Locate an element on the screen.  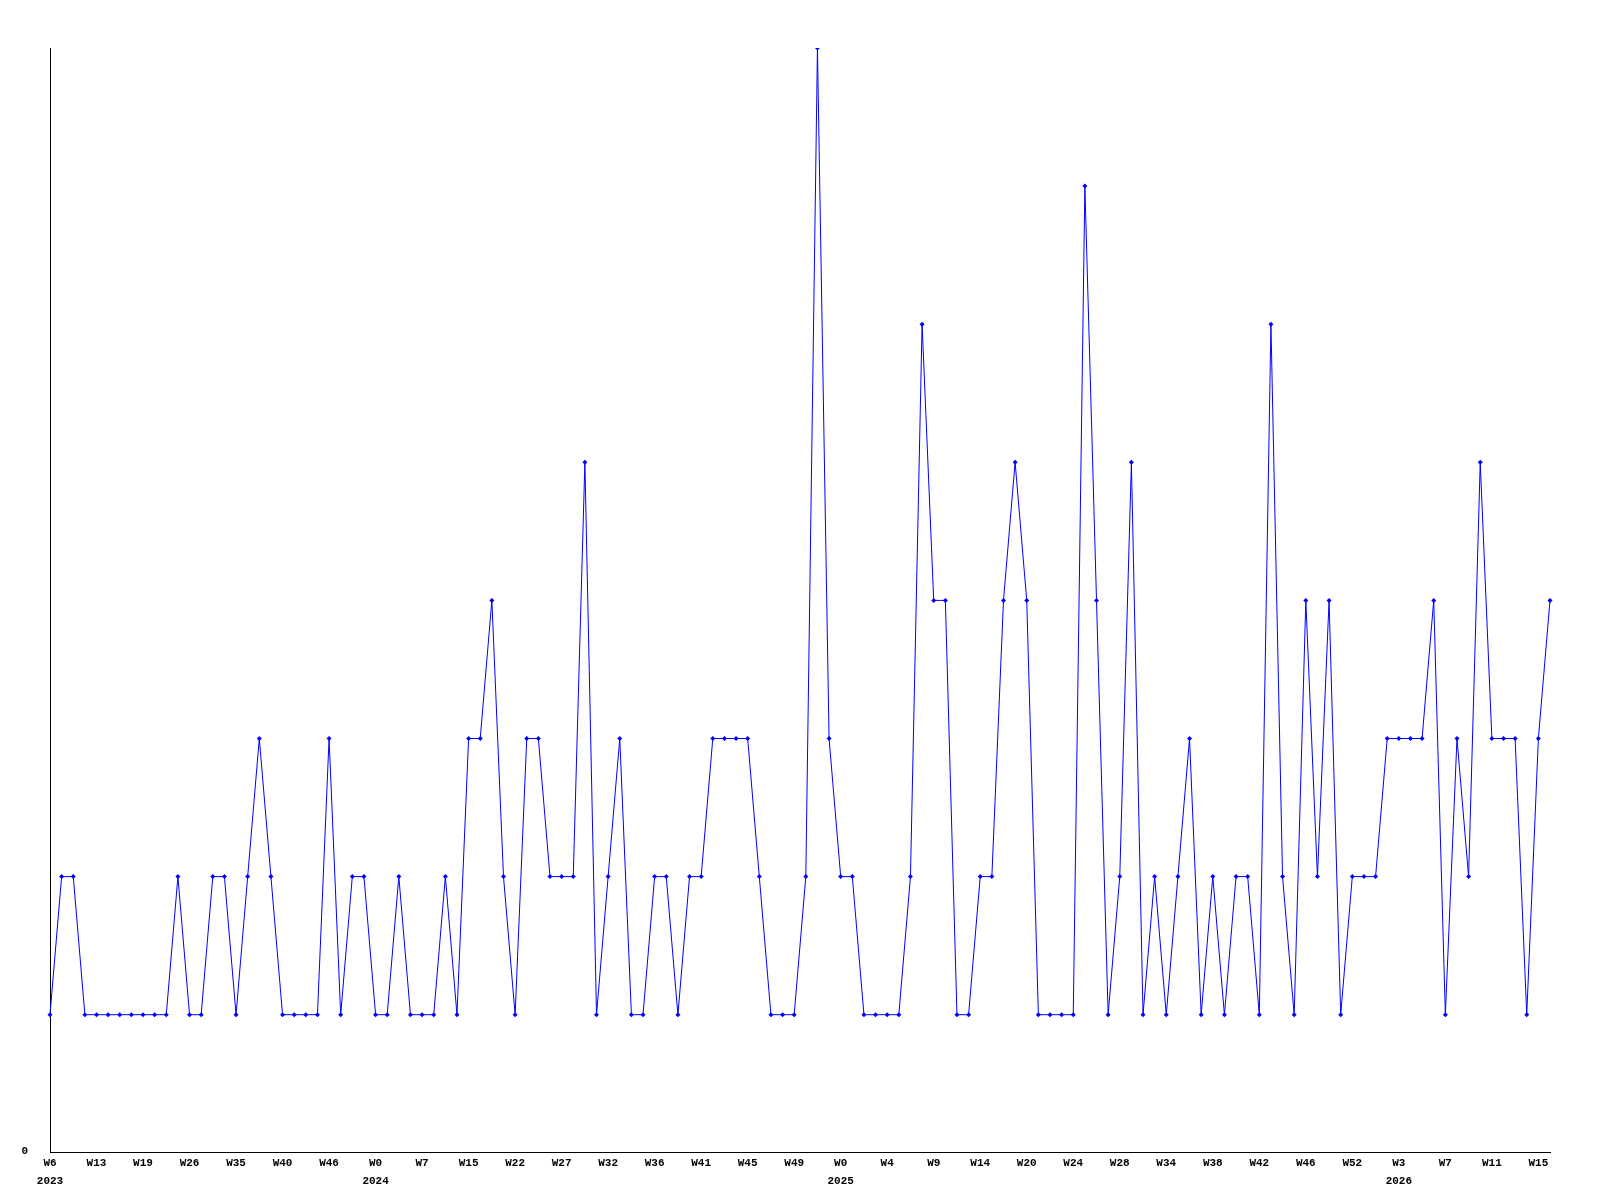
x-tick-label: W19 is located at coordinates (143, 1163).